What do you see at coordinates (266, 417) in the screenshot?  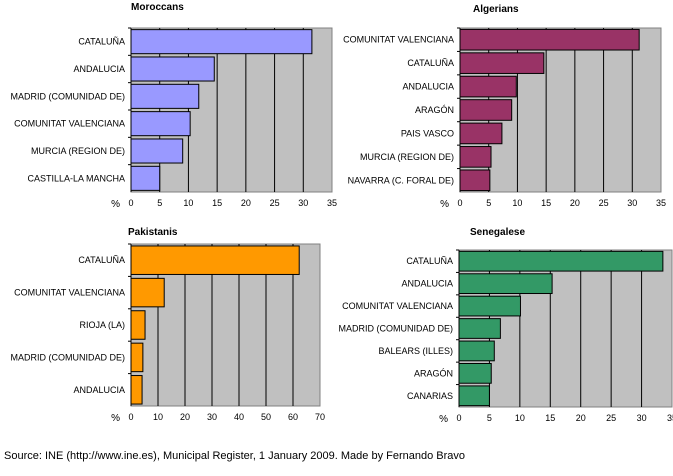 I see `x-tick-label: 50` at bounding box center [266, 417].